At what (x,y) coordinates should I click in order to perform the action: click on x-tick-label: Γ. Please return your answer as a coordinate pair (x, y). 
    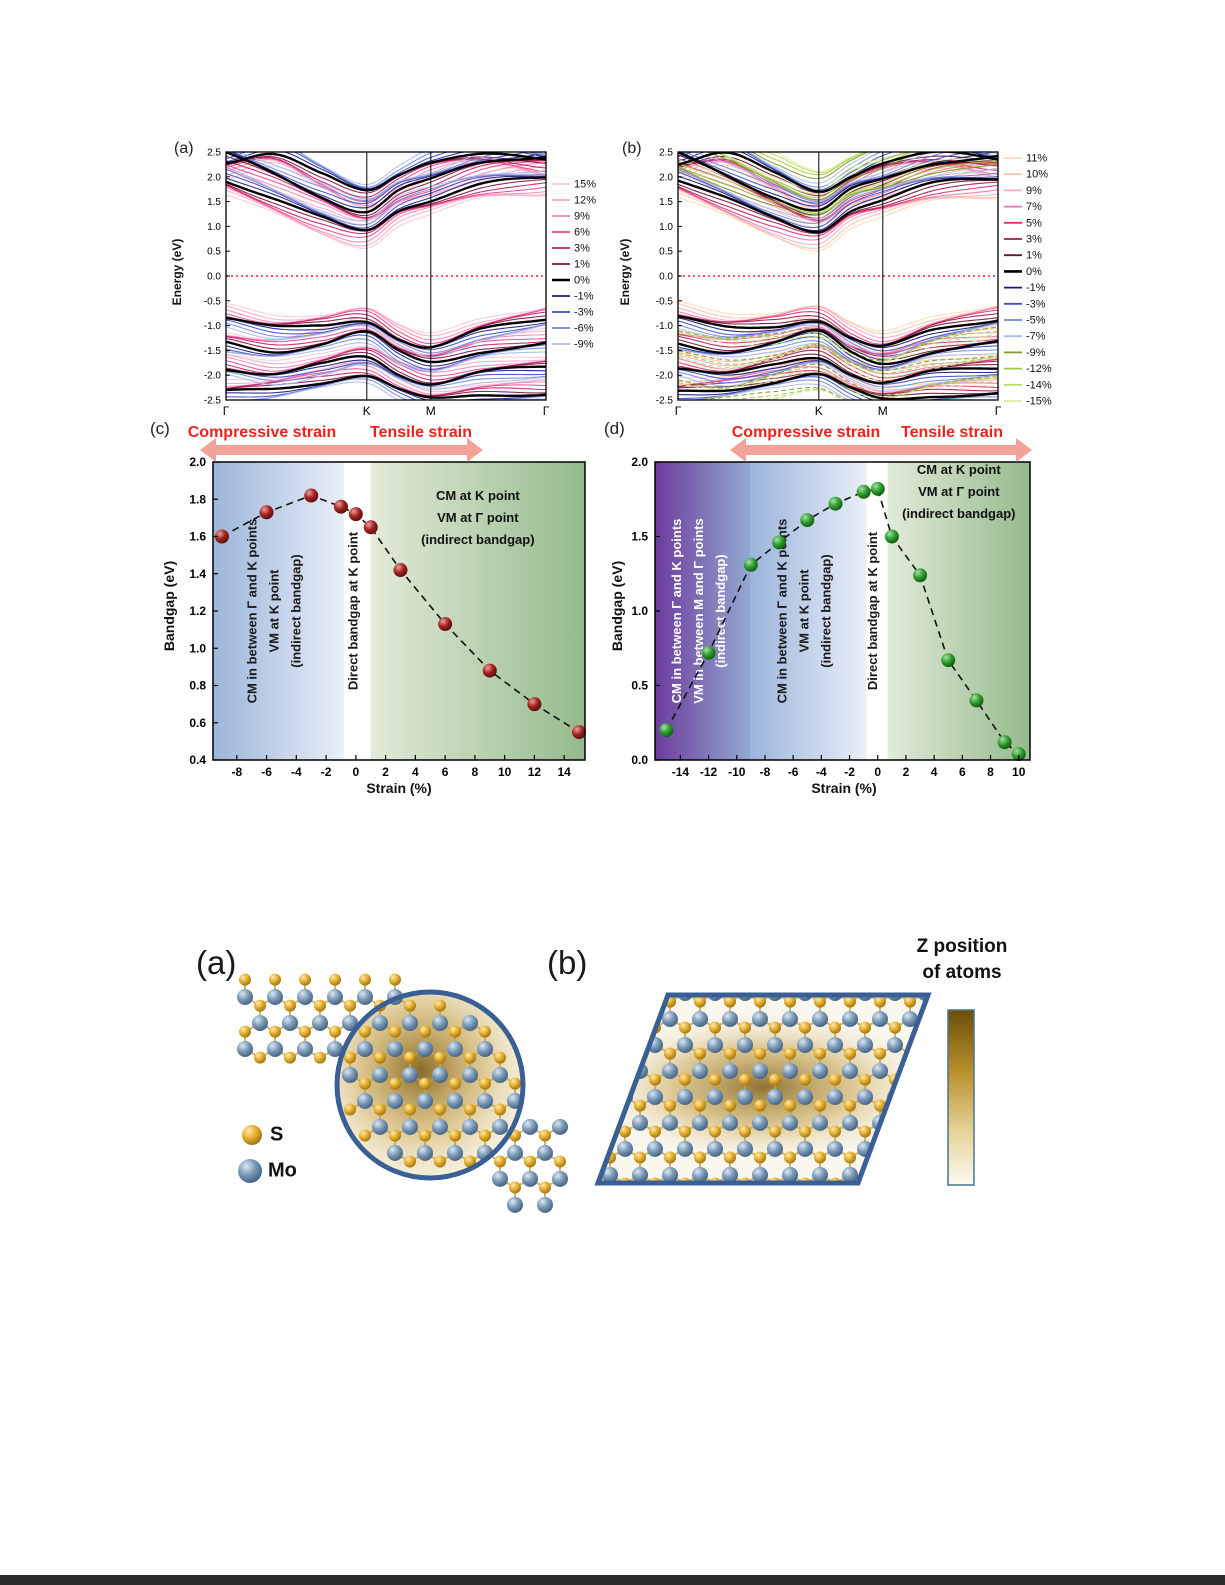
    Looking at the image, I should click on (226, 411).